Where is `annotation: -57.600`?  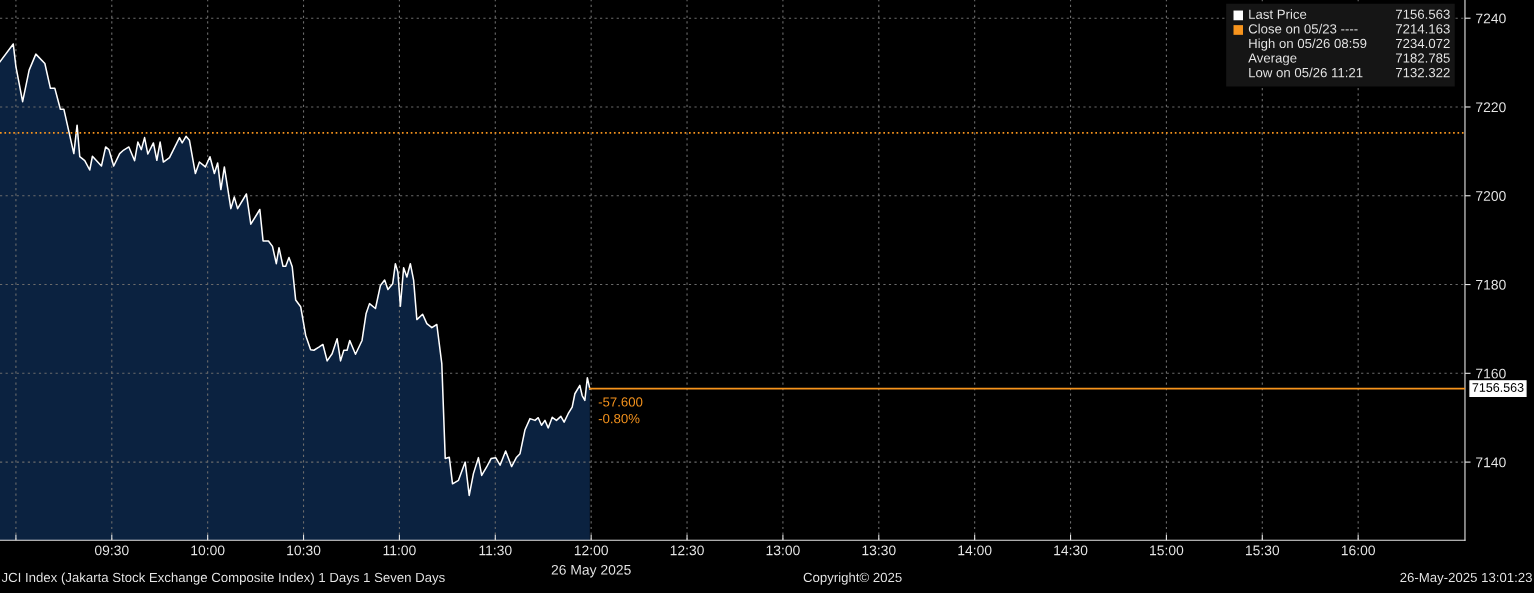
annotation: -57.600 is located at coordinates (620, 402).